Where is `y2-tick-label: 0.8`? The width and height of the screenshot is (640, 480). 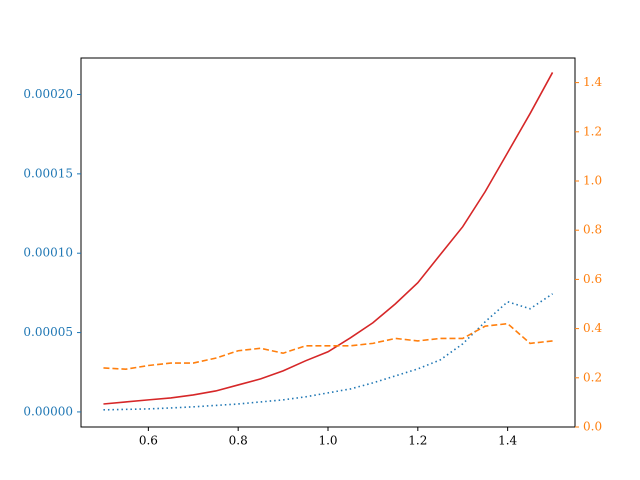 y2-tick-label: 0.8 is located at coordinates (592, 230).